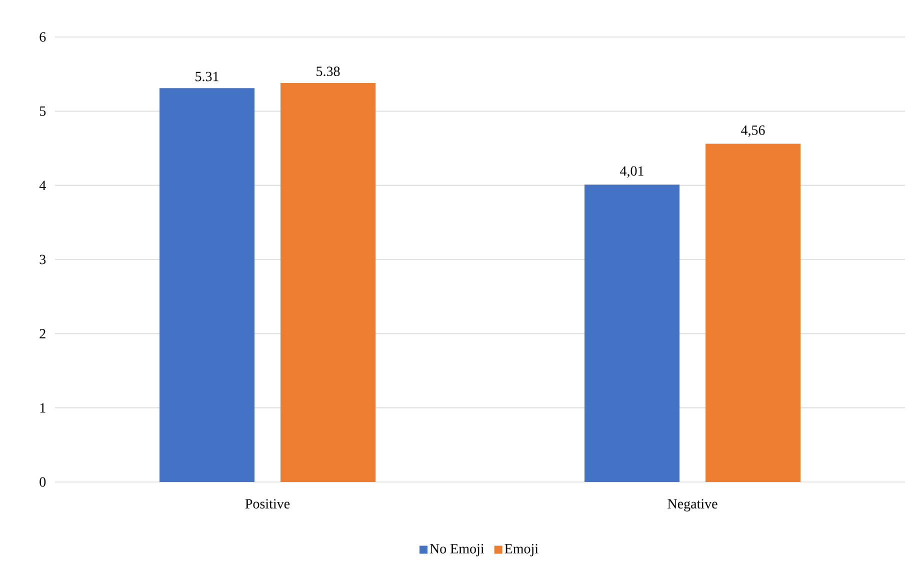 This screenshot has width=912, height=572. Describe the element at coordinates (43, 407) in the screenshot. I see `y-tick-label: 1` at that location.